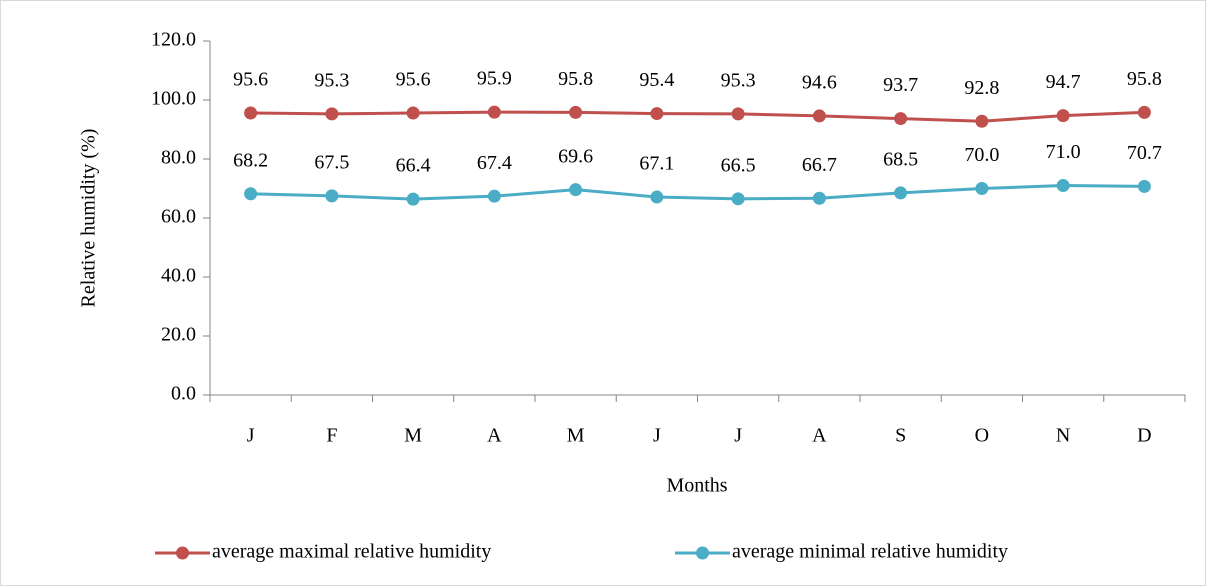 The width and height of the screenshot is (1206, 586). Describe the element at coordinates (900, 85) in the screenshot. I see `data-label: 93.7` at that location.